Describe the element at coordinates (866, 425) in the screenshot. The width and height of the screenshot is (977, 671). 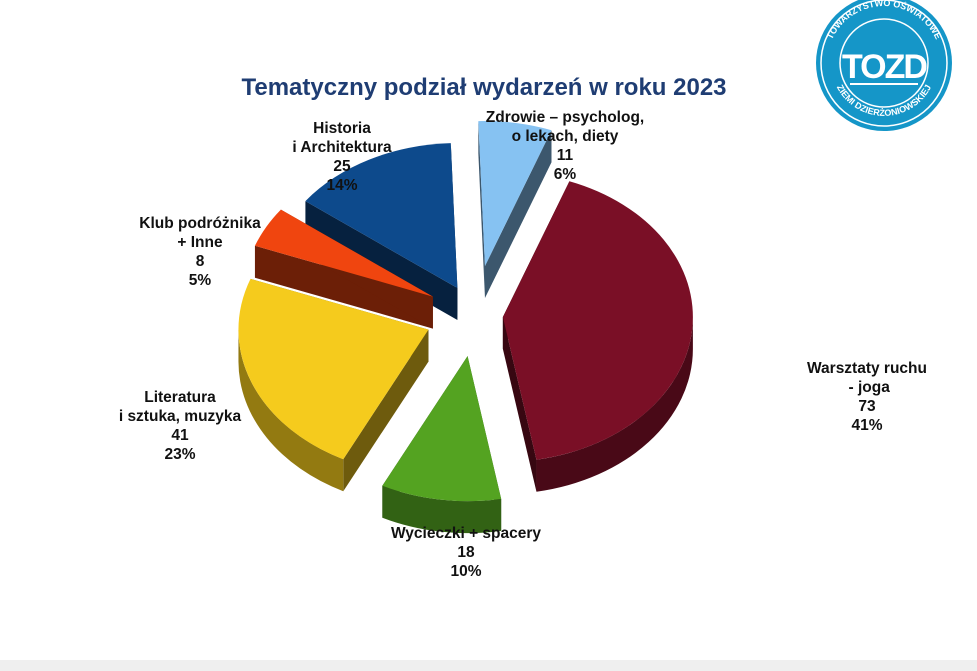
I see `slice-label-percent: 41%` at that location.